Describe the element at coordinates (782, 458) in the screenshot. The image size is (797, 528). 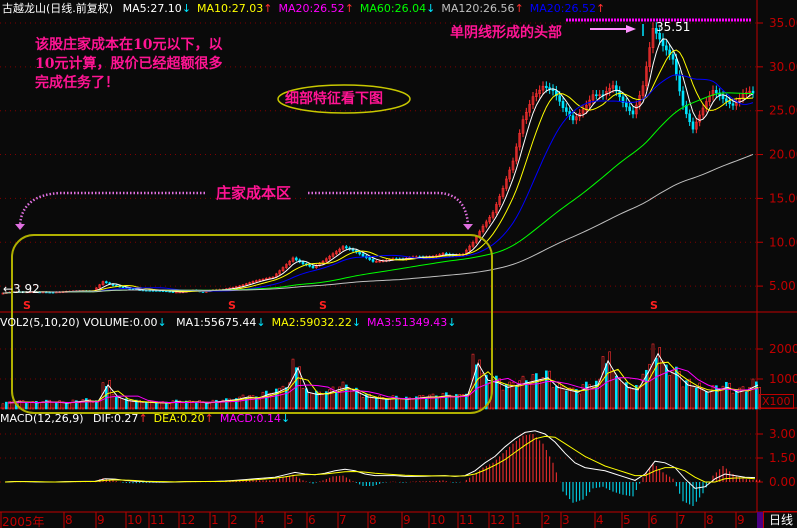
I see `macd-tick-label: 1.50` at that location.